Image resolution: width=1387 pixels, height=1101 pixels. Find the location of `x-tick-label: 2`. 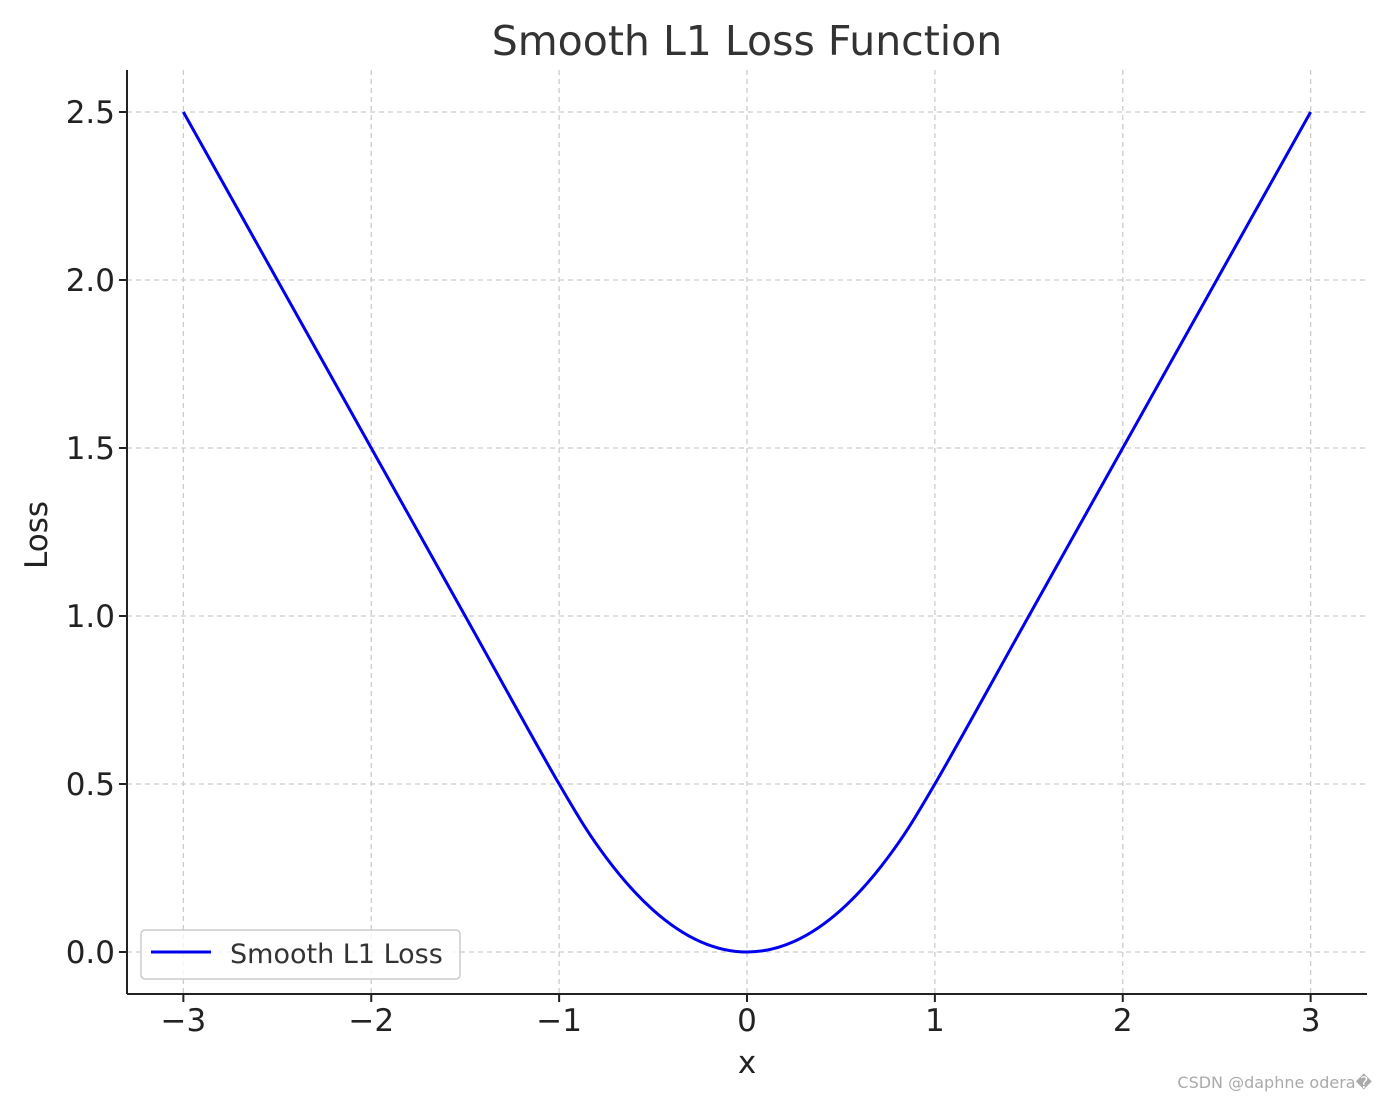

x-tick-label: 2 is located at coordinates (1123, 1021).